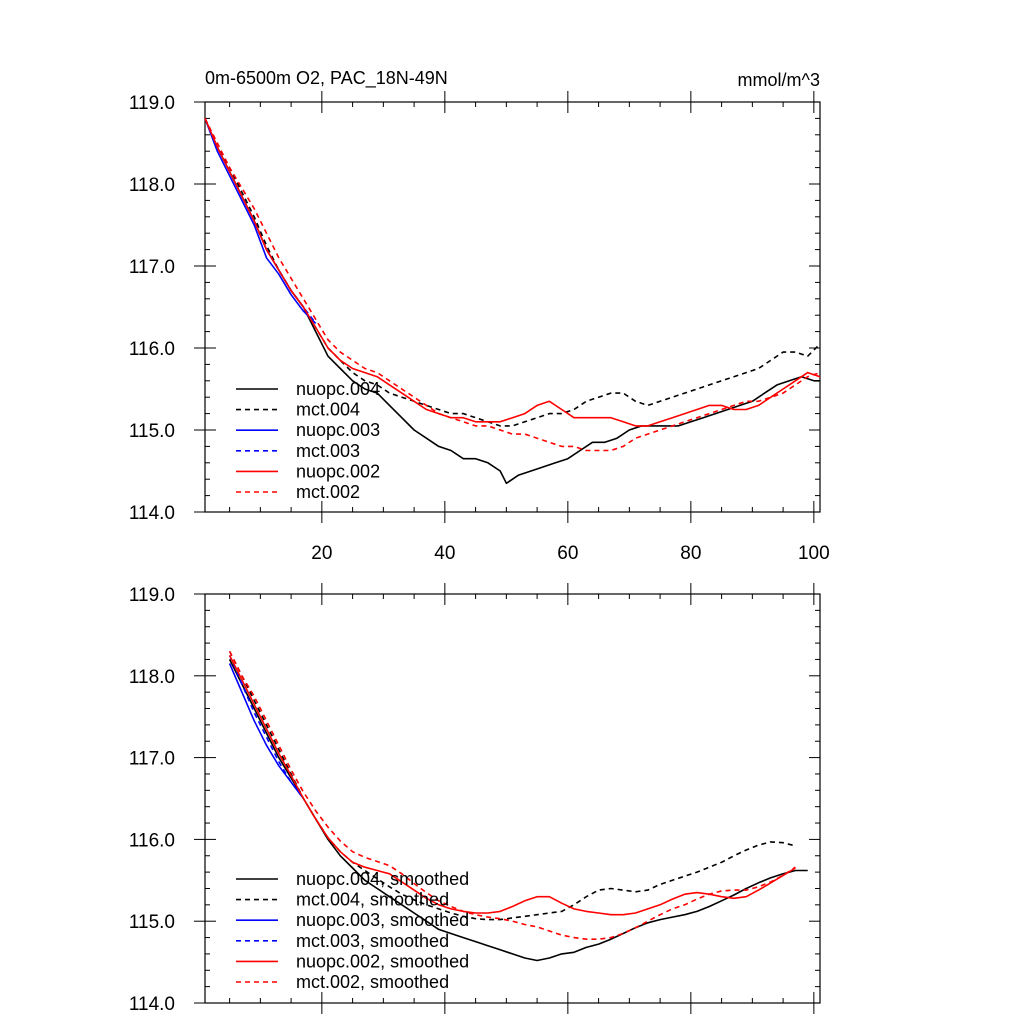 The height and width of the screenshot is (1024, 1024). What do you see at coordinates (372, 982) in the screenshot?
I see `legend-label: mct.002, smoothed` at bounding box center [372, 982].